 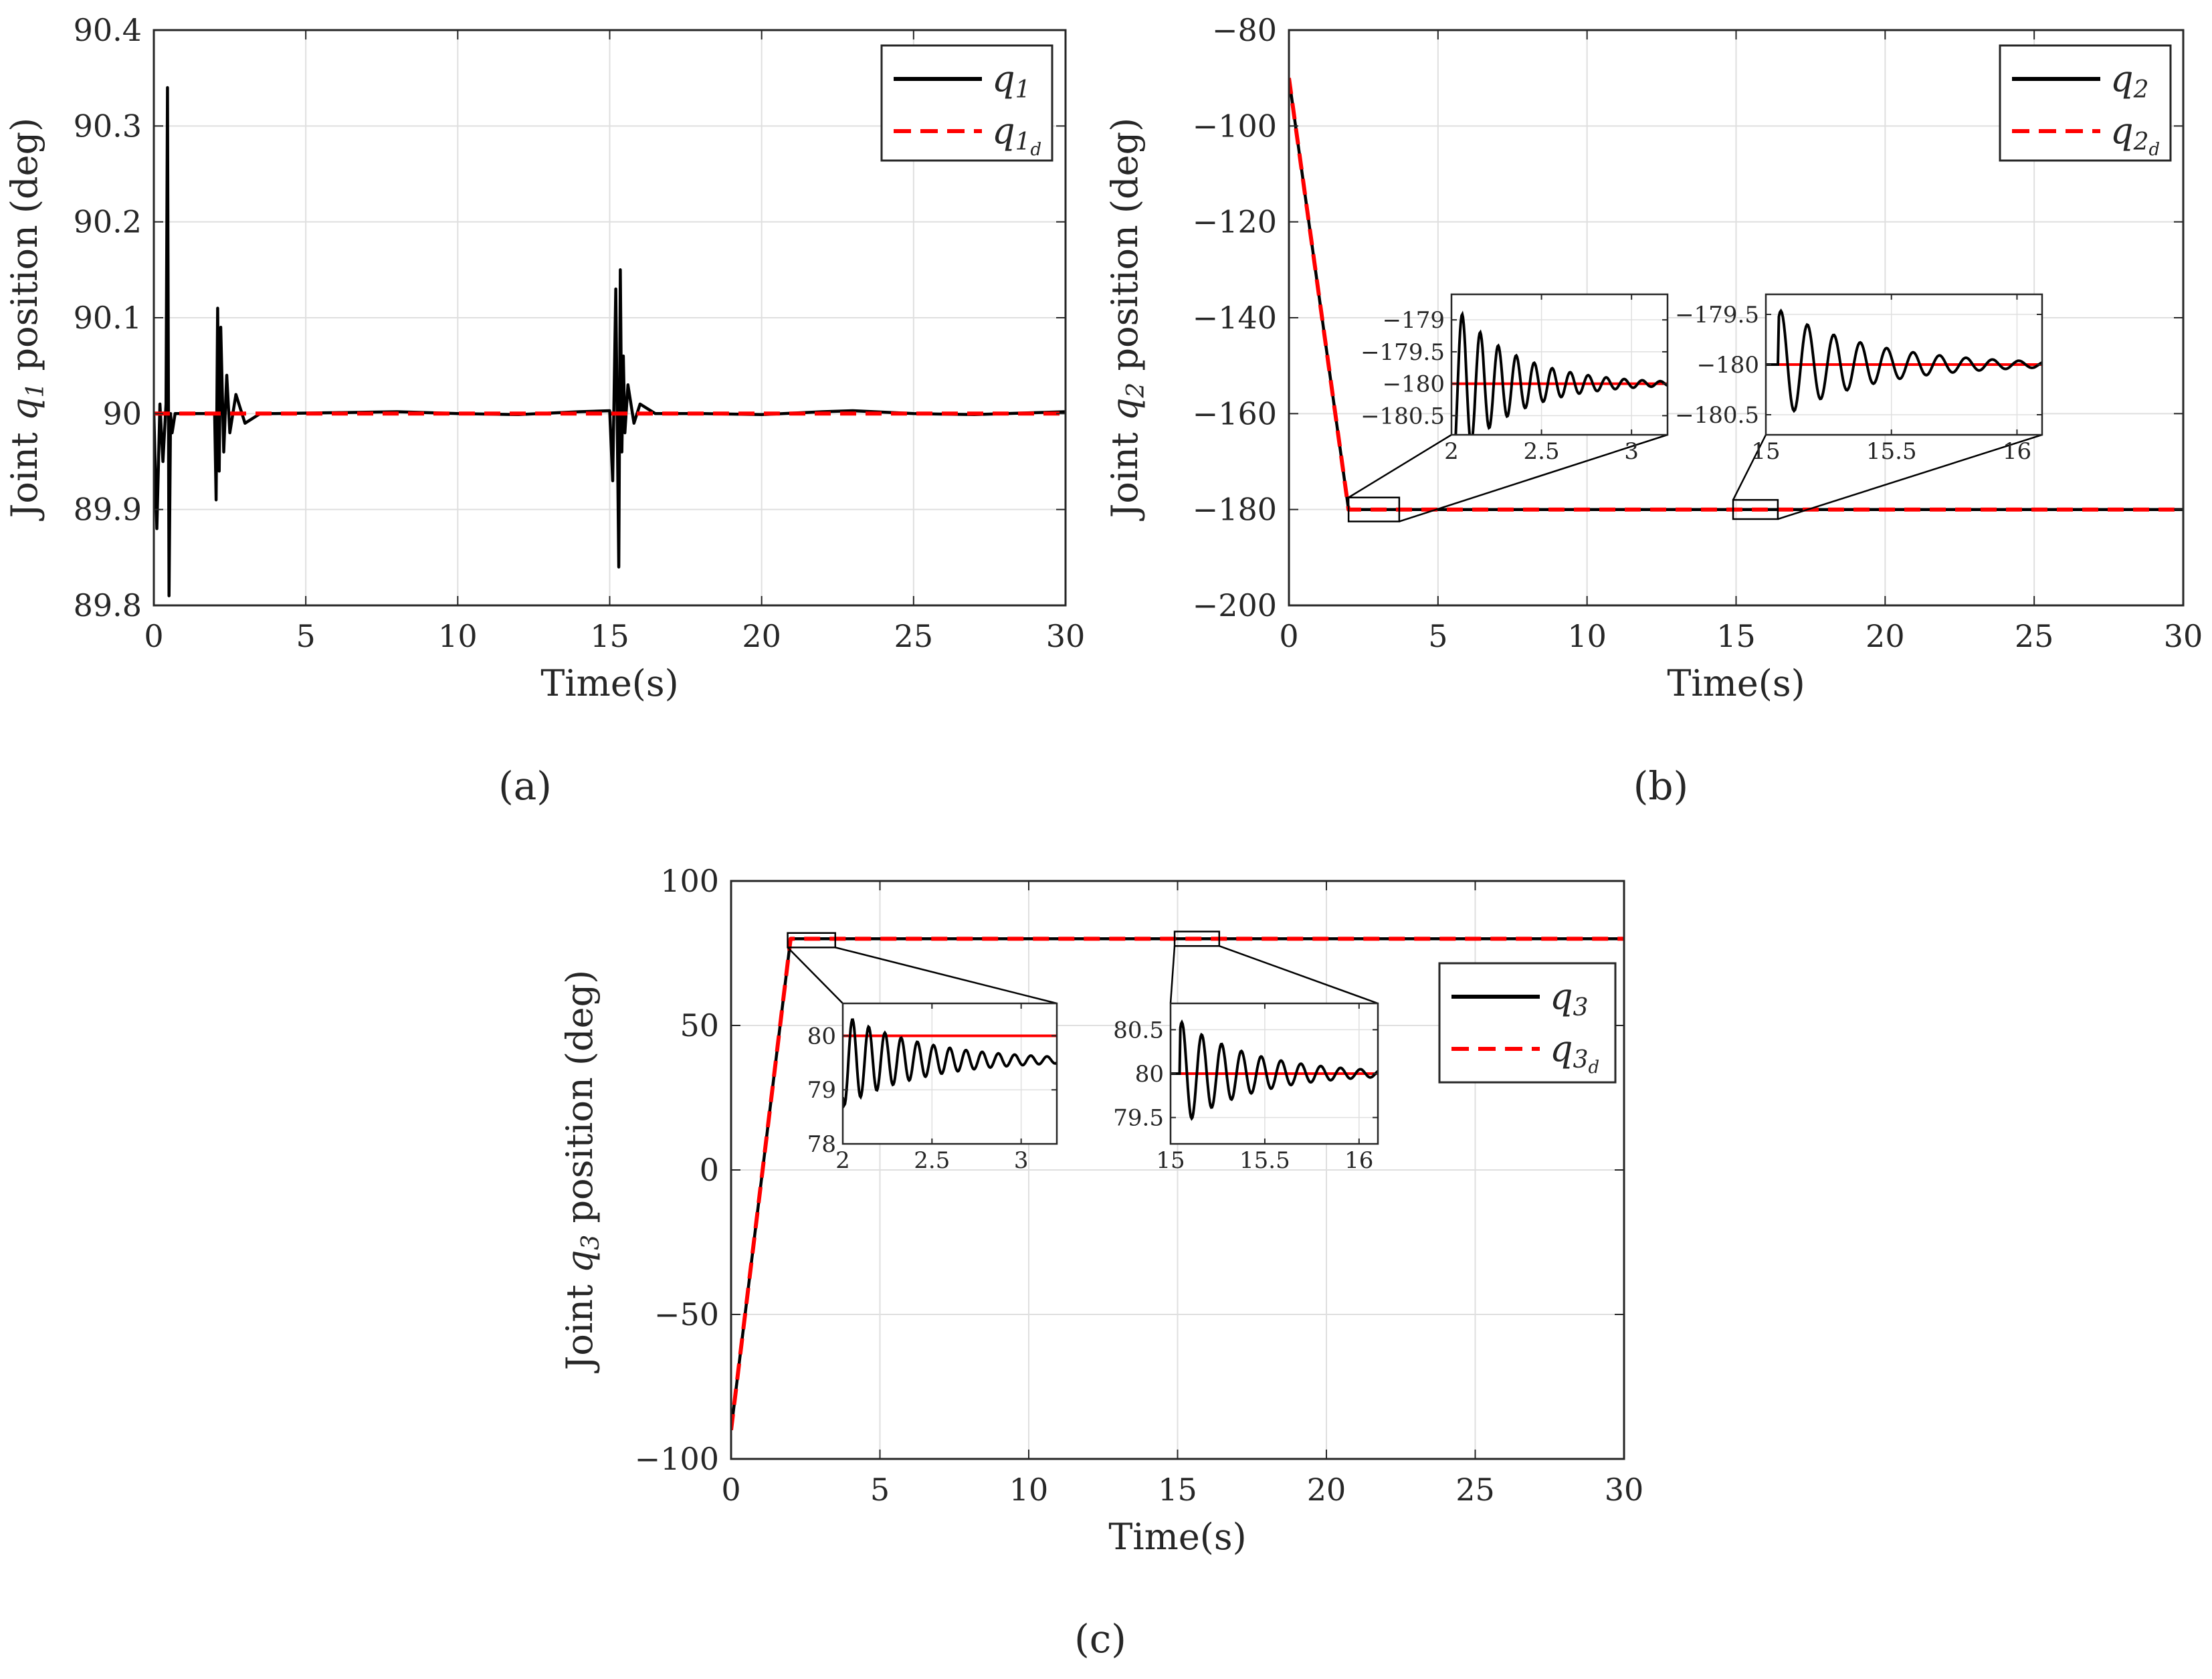 I want to click on ytick-label-c-0: −100, so click(x=677, y=1459).